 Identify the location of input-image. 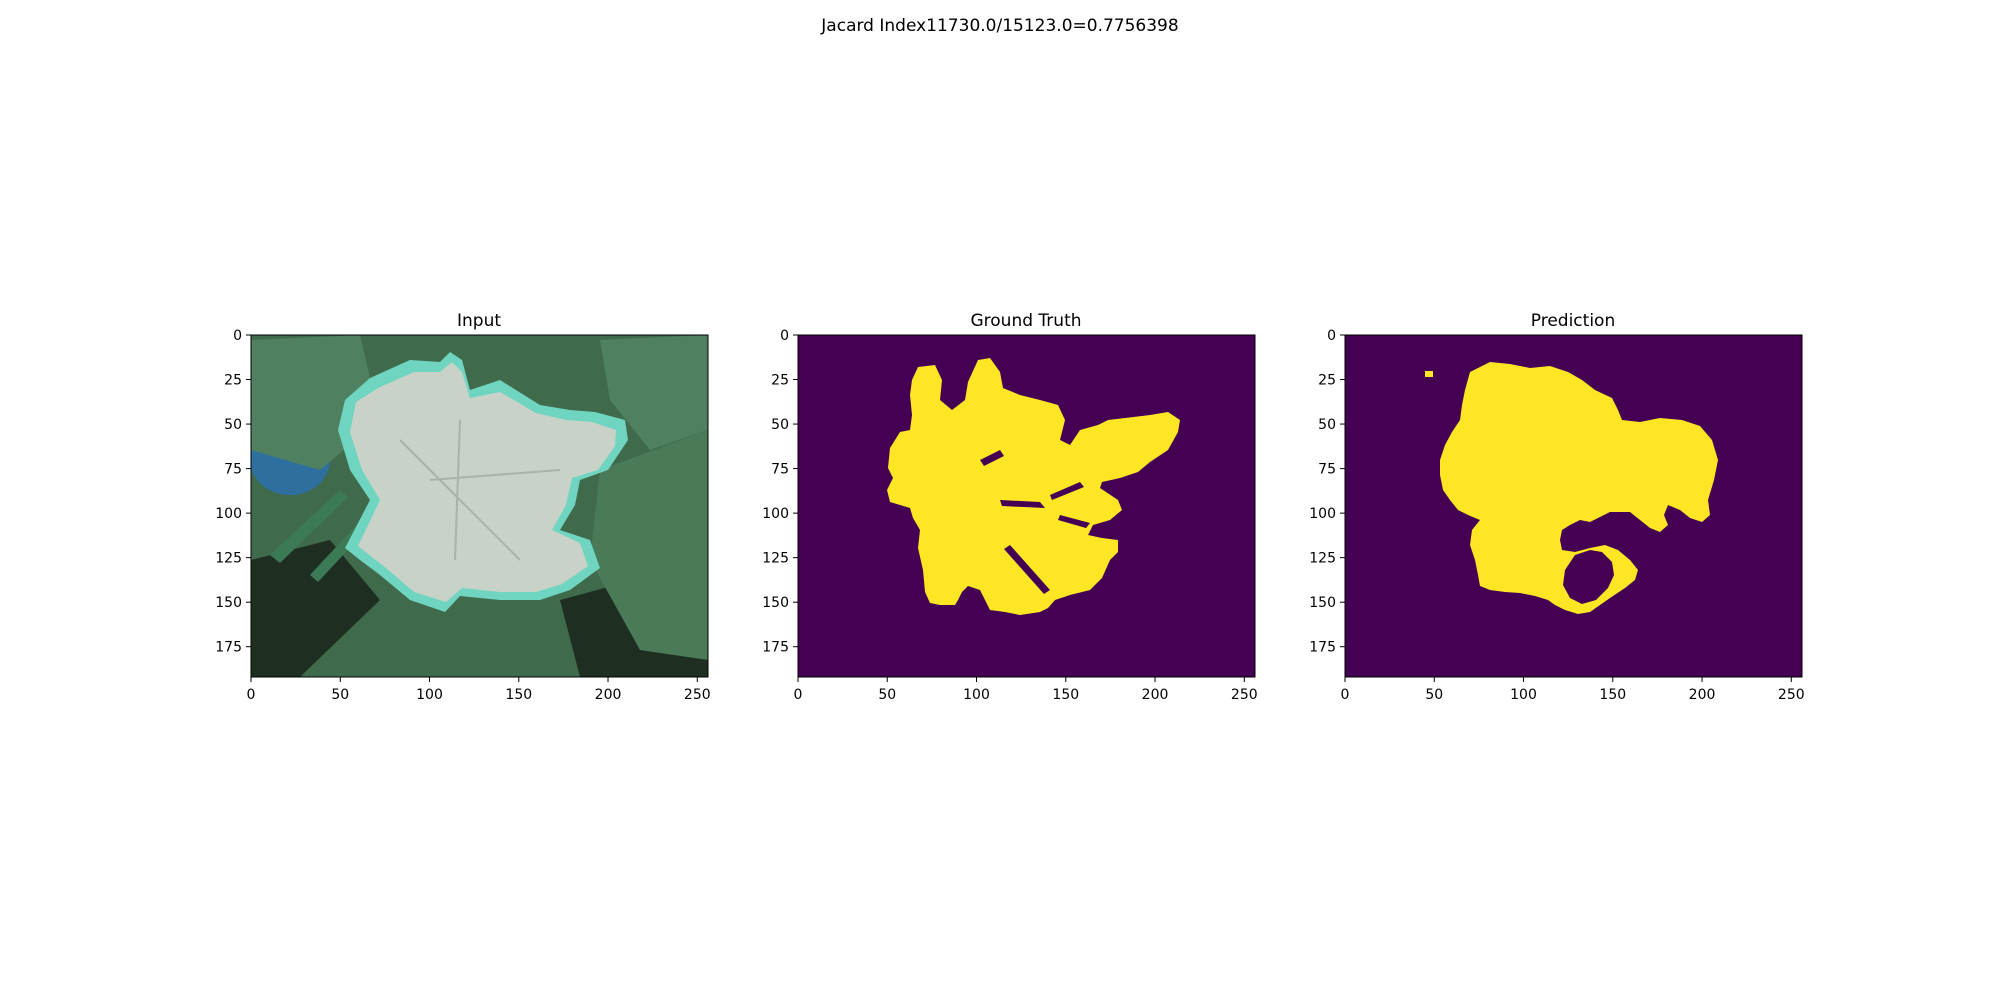
(479, 506).